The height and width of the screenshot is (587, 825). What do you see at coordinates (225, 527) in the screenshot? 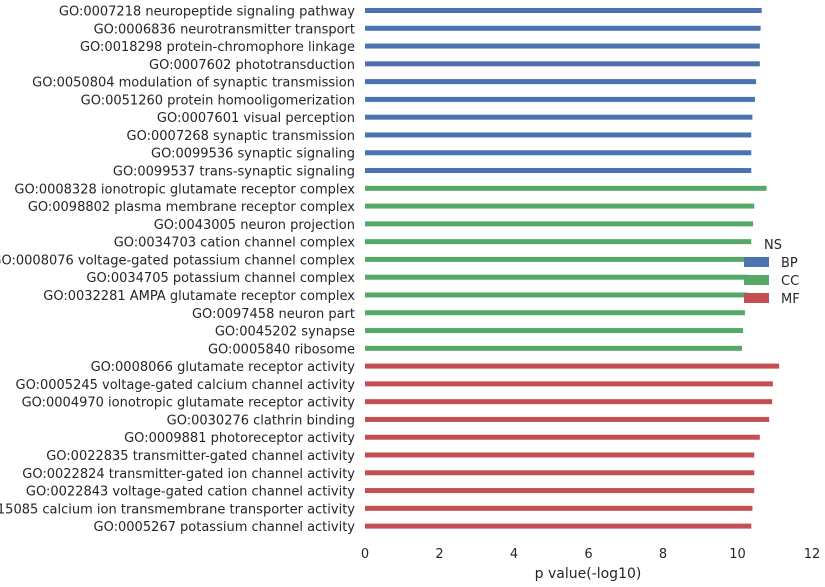
I see `category-label: GO:0005267 potassium channel activity` at bounding box center [225, 527].